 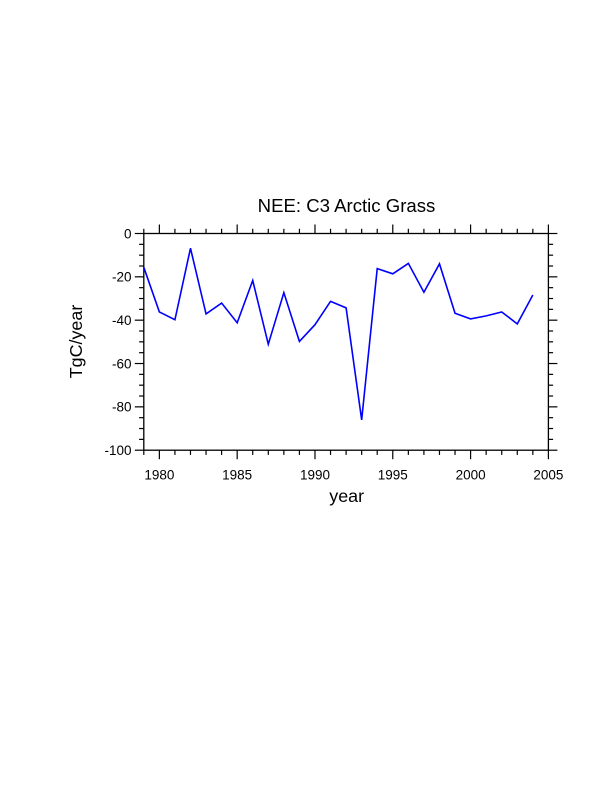 What do you see at coordinates (76, 342) in the screenshot?
I see `svg-text: TgC/year` at bounding box center [76, 342].